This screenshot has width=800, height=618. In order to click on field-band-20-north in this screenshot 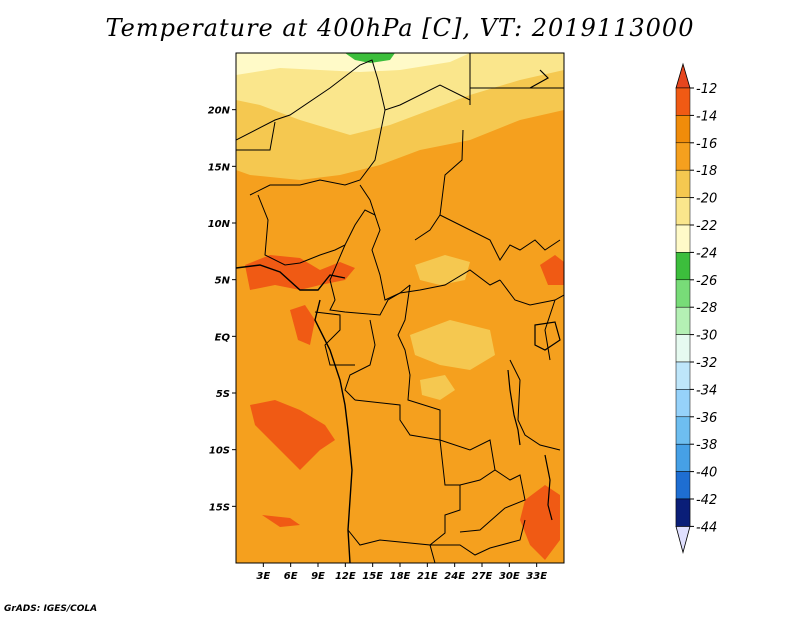, I will do `click(400, 94)`.